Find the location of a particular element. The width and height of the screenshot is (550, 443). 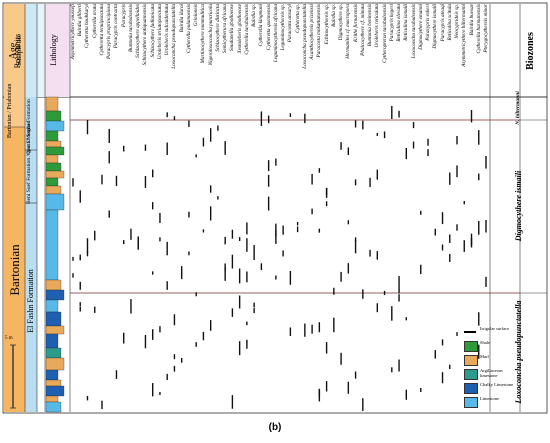

legend-line-swatch is located at coordinates (470, 332).